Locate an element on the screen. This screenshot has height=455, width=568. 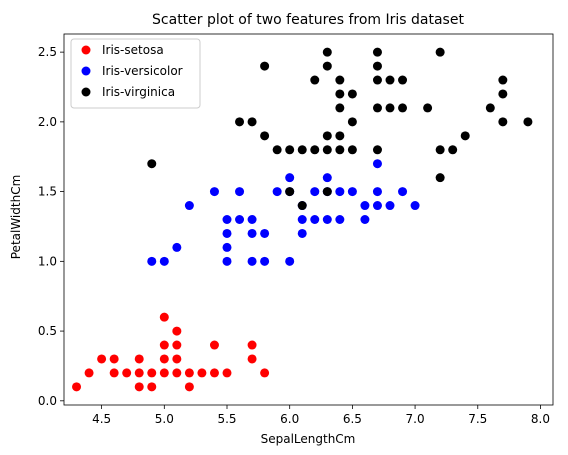
x-tick-label: 4.5 is located at coordinates (101, 419).